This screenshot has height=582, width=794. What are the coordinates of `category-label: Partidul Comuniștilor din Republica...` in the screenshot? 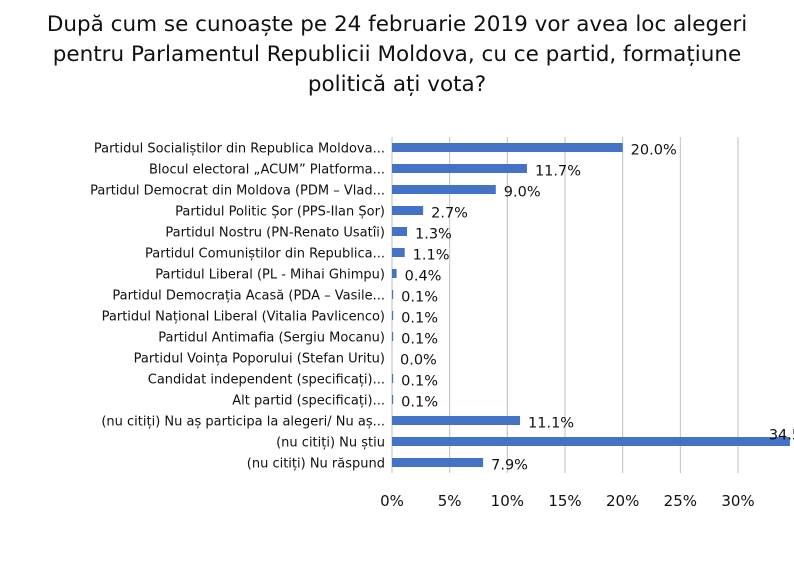 It's located at (265, 254).